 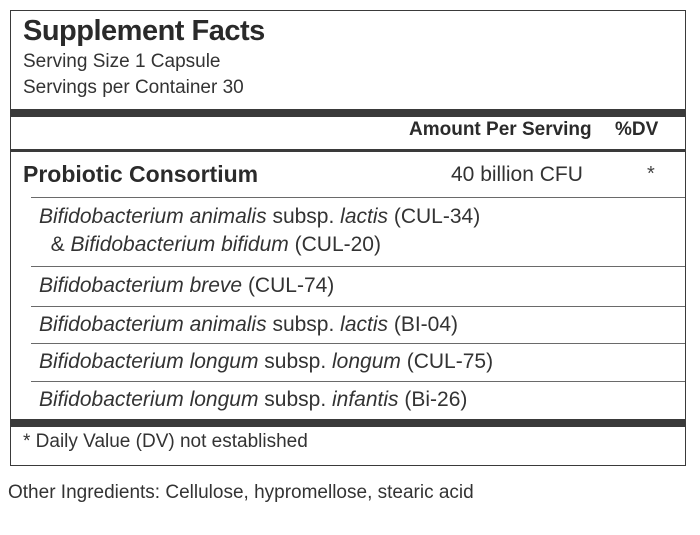 What do you see at coordinates (133, 87) in the screenshot?
I see `servings-per-container: Servings per Container 30` at bounding box center [133, 87].